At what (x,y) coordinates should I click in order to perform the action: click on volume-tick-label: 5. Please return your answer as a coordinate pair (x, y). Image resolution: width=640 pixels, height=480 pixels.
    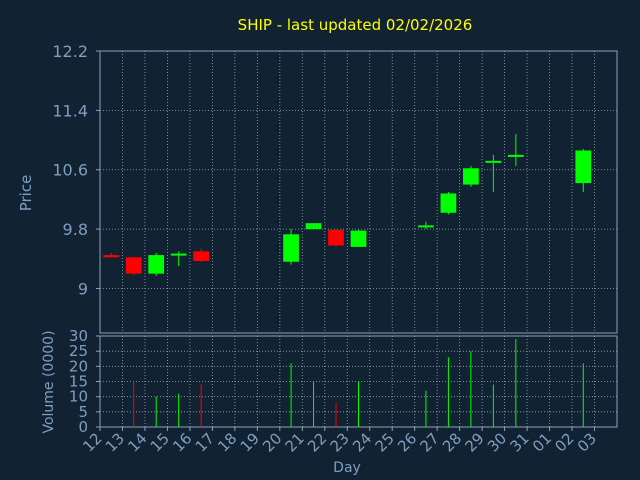
    Looking at the image, I should click on (83, 412).